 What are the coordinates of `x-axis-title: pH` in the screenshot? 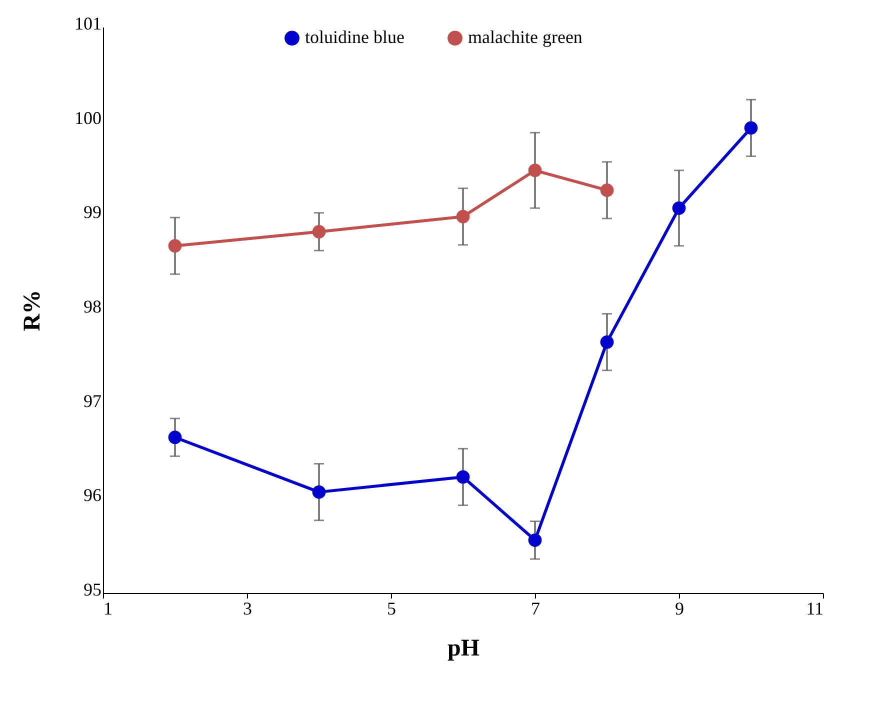 It's located at (463, 649).